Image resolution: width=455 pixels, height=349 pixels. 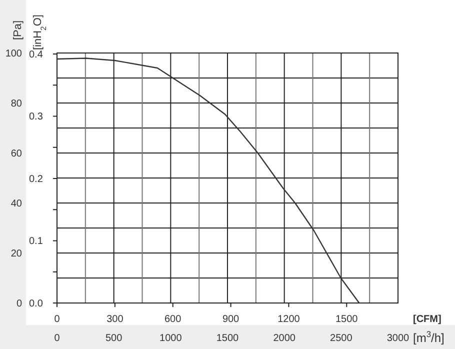 What do you see at coordinates (173, 319) in the screenshot?
I see `x-tick-label: 600` at bounding box center [173, 319].